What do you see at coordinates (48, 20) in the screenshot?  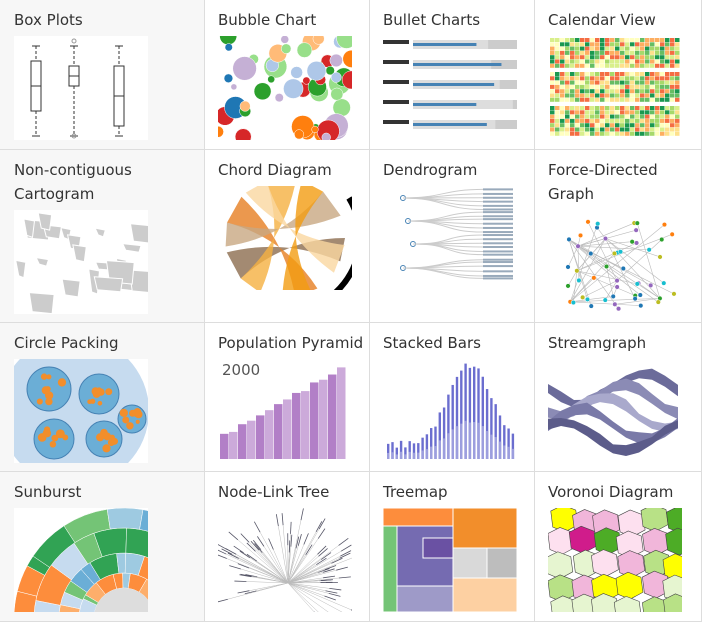 I see `tile-title: Box Plots` at bounding box center [48, 20].